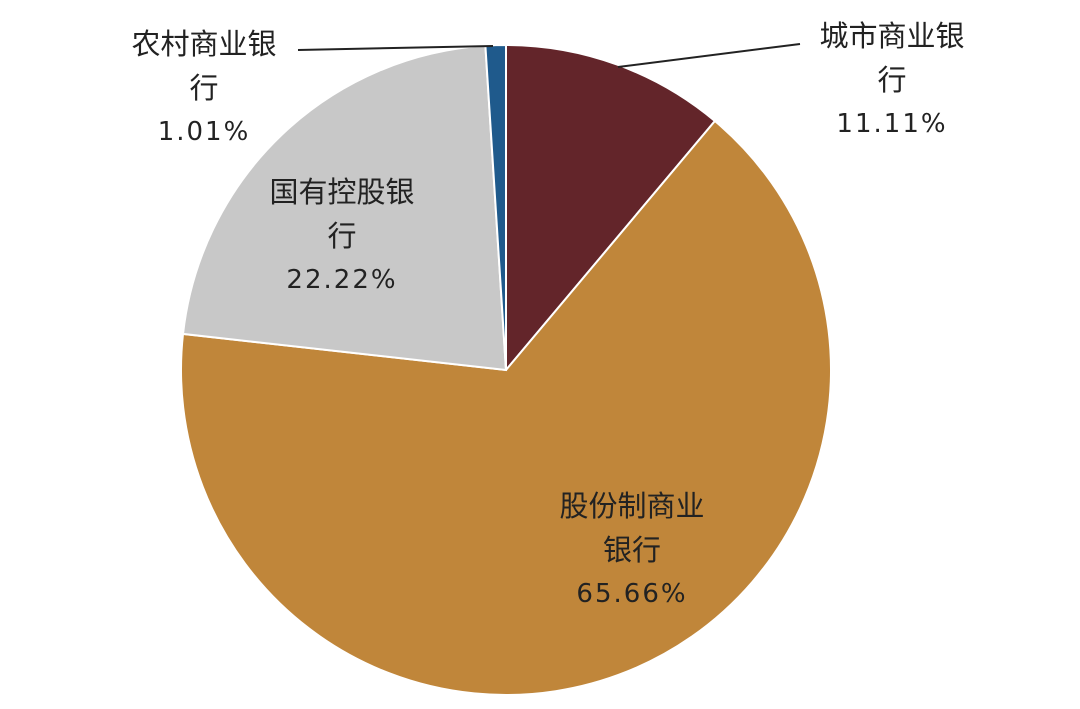  What do you see at coordinates (632, 594) in the screenshot?
I see `value-label: 65.66%` at bounding box center [632, 594].